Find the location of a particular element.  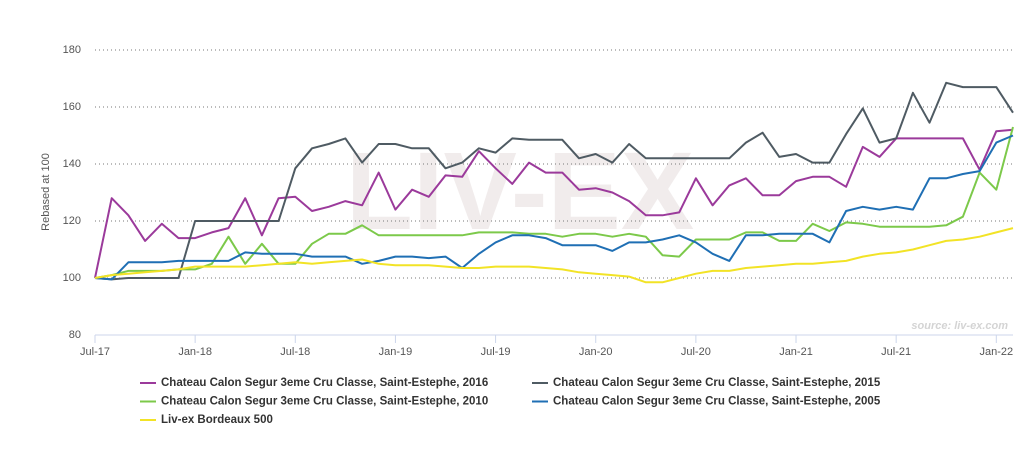

y-tick-label: 180 is located at coordinates (72, 50).